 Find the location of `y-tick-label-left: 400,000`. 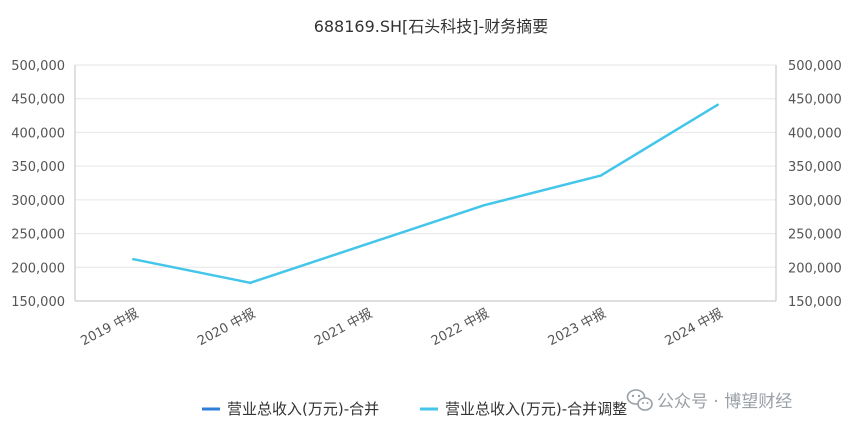

y-tick-label-left: 400,000 is located at coordinates (38, 133).